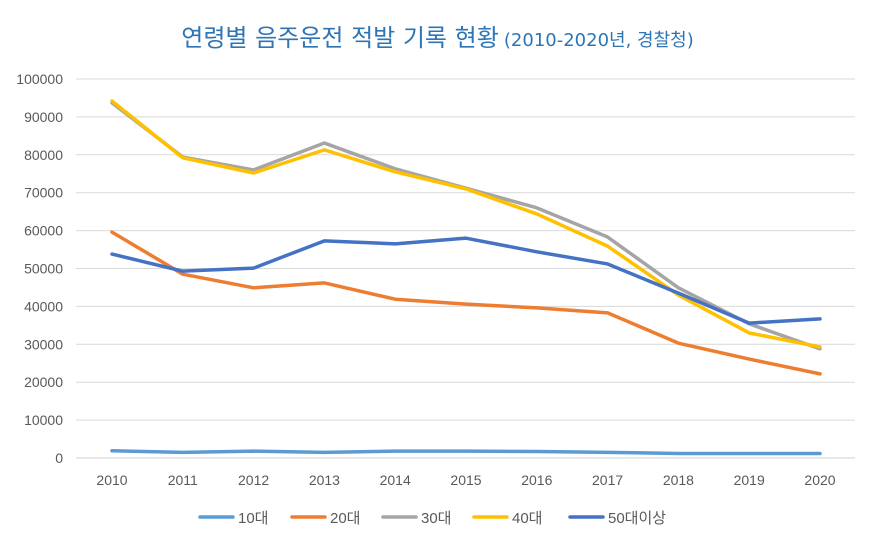 The height and width of the screenshot is (542, 875). What do you see at coordinates (527, 518) in the screenshot?
I see `legend-label: 40대` at bounding box center [527, 518].